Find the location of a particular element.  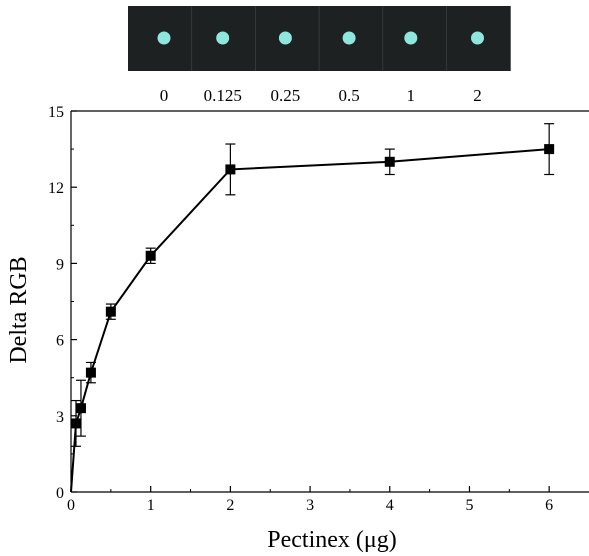

x-tick-label: 5 is located at coordinates (469, 505).